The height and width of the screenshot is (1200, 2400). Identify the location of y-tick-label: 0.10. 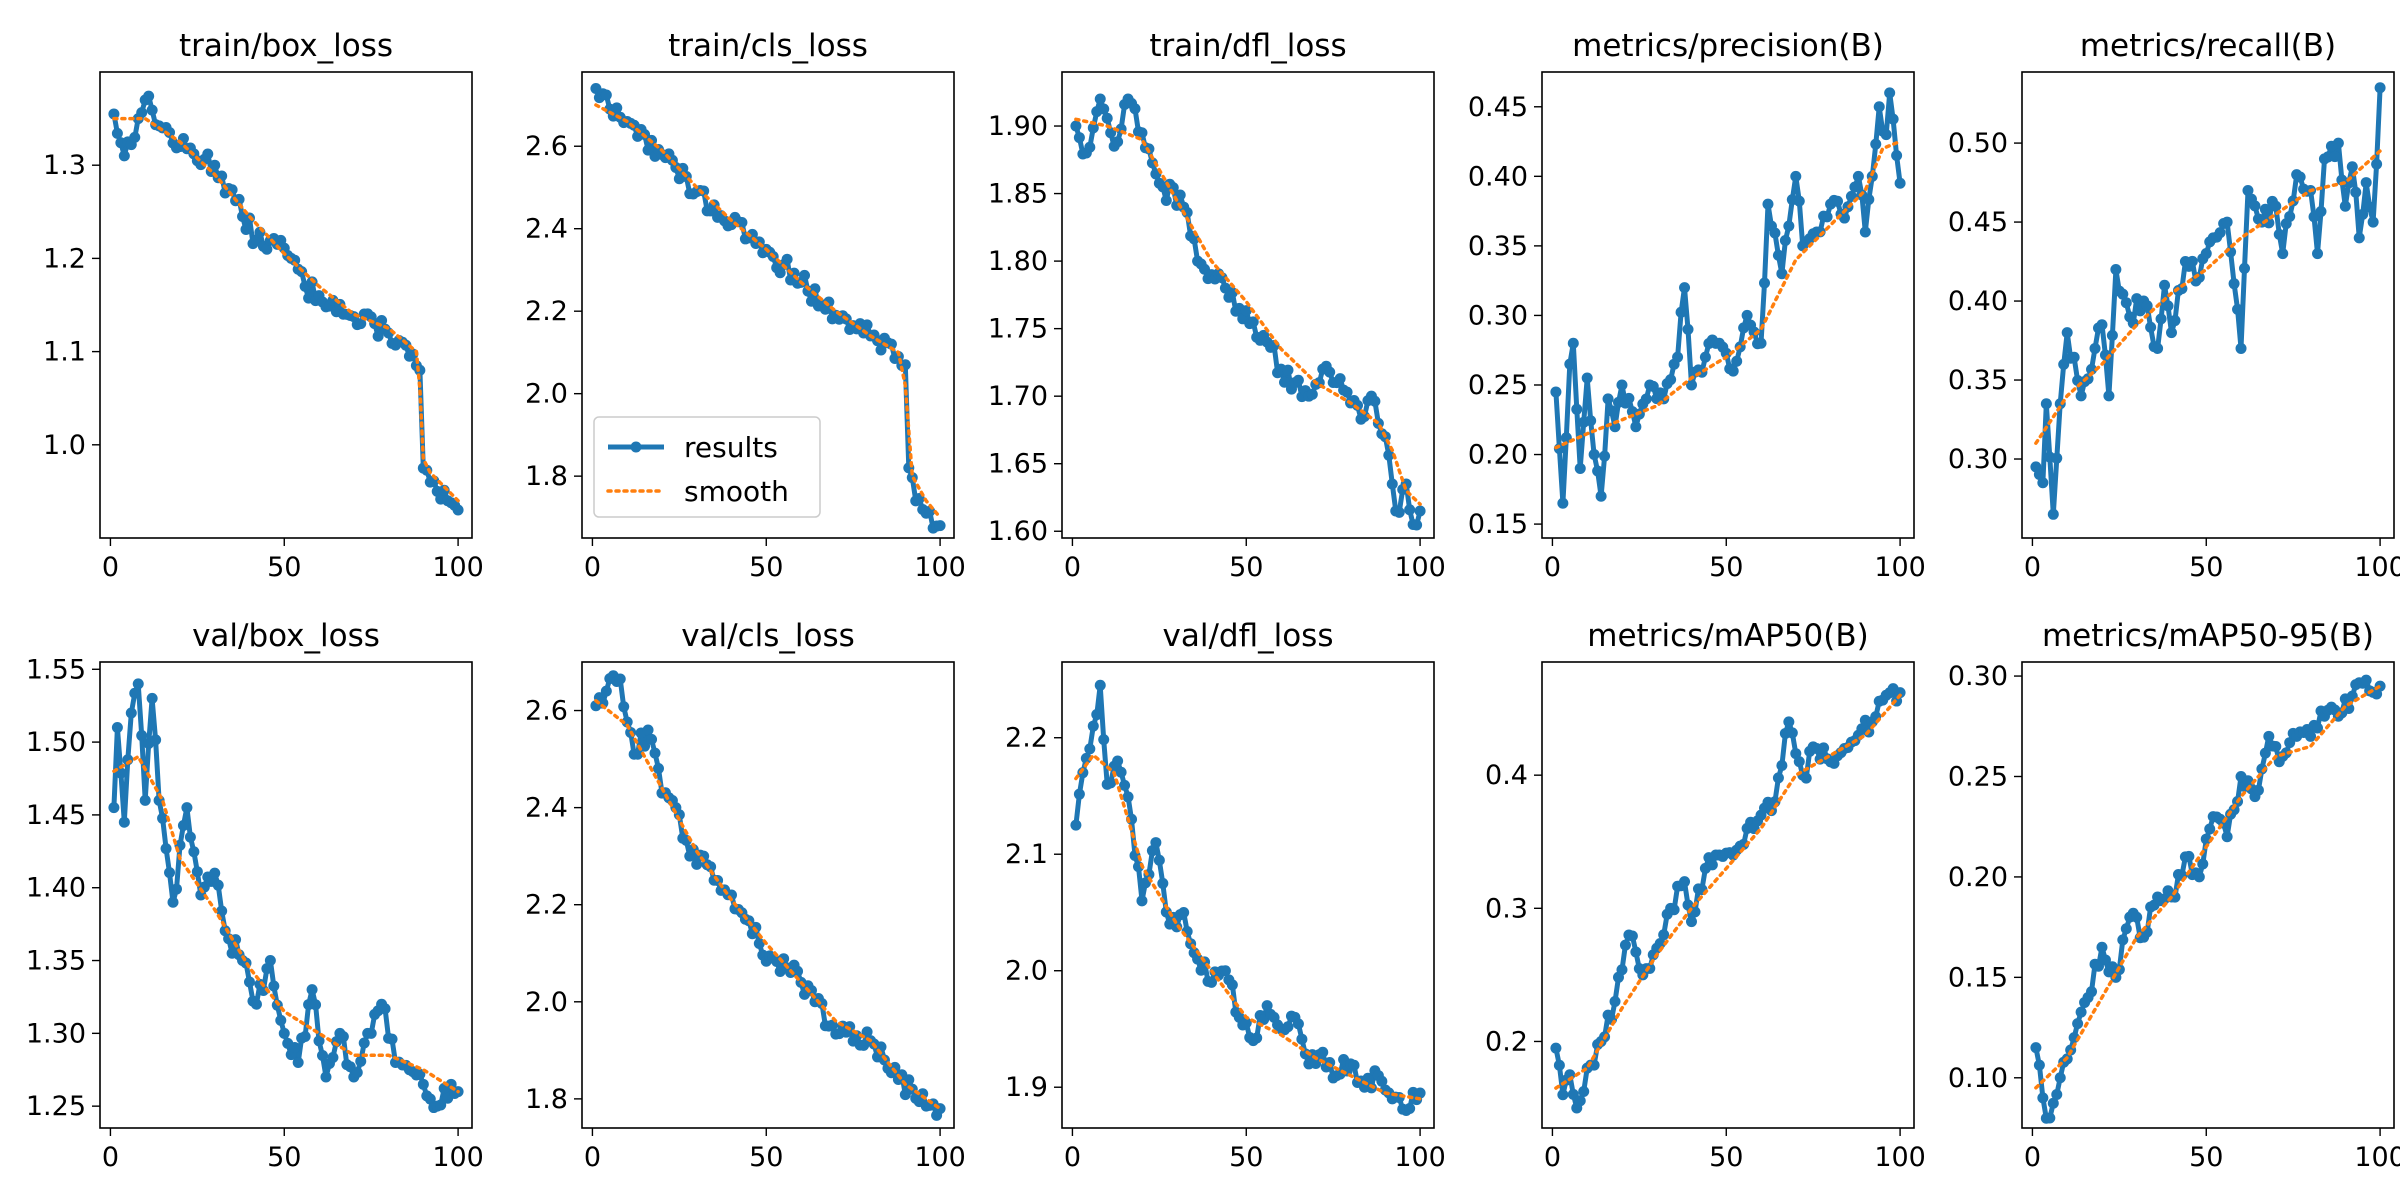
(1978, 1078).